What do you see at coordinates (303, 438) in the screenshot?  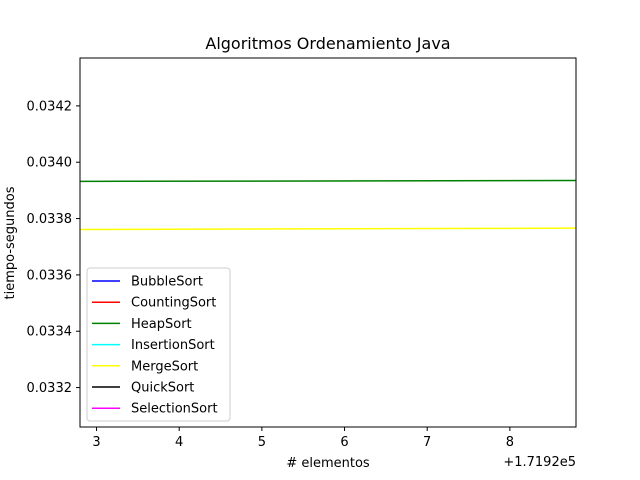 I see `x-axis-ticks: 3 4 5 6 7 8` at bounding box center [303, 438].